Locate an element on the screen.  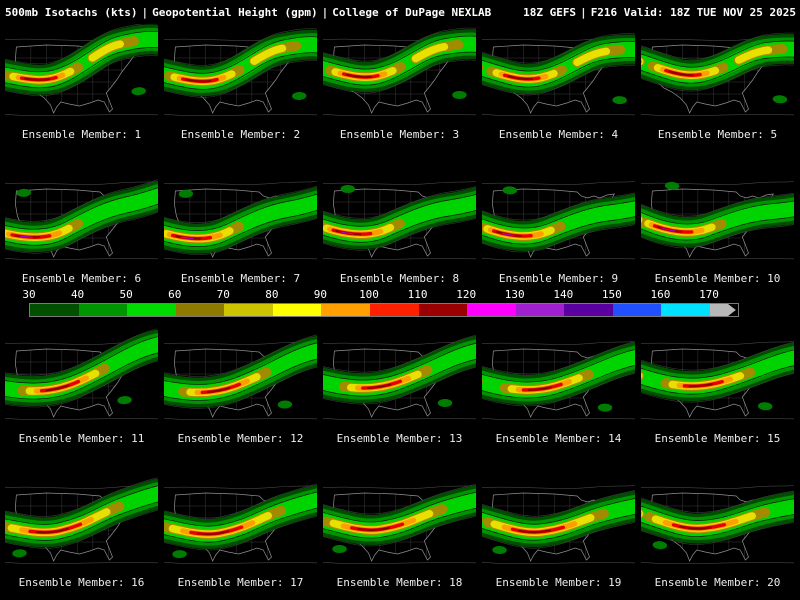
color-scale-tick-label: 40 is located at coordinates (77, 294).